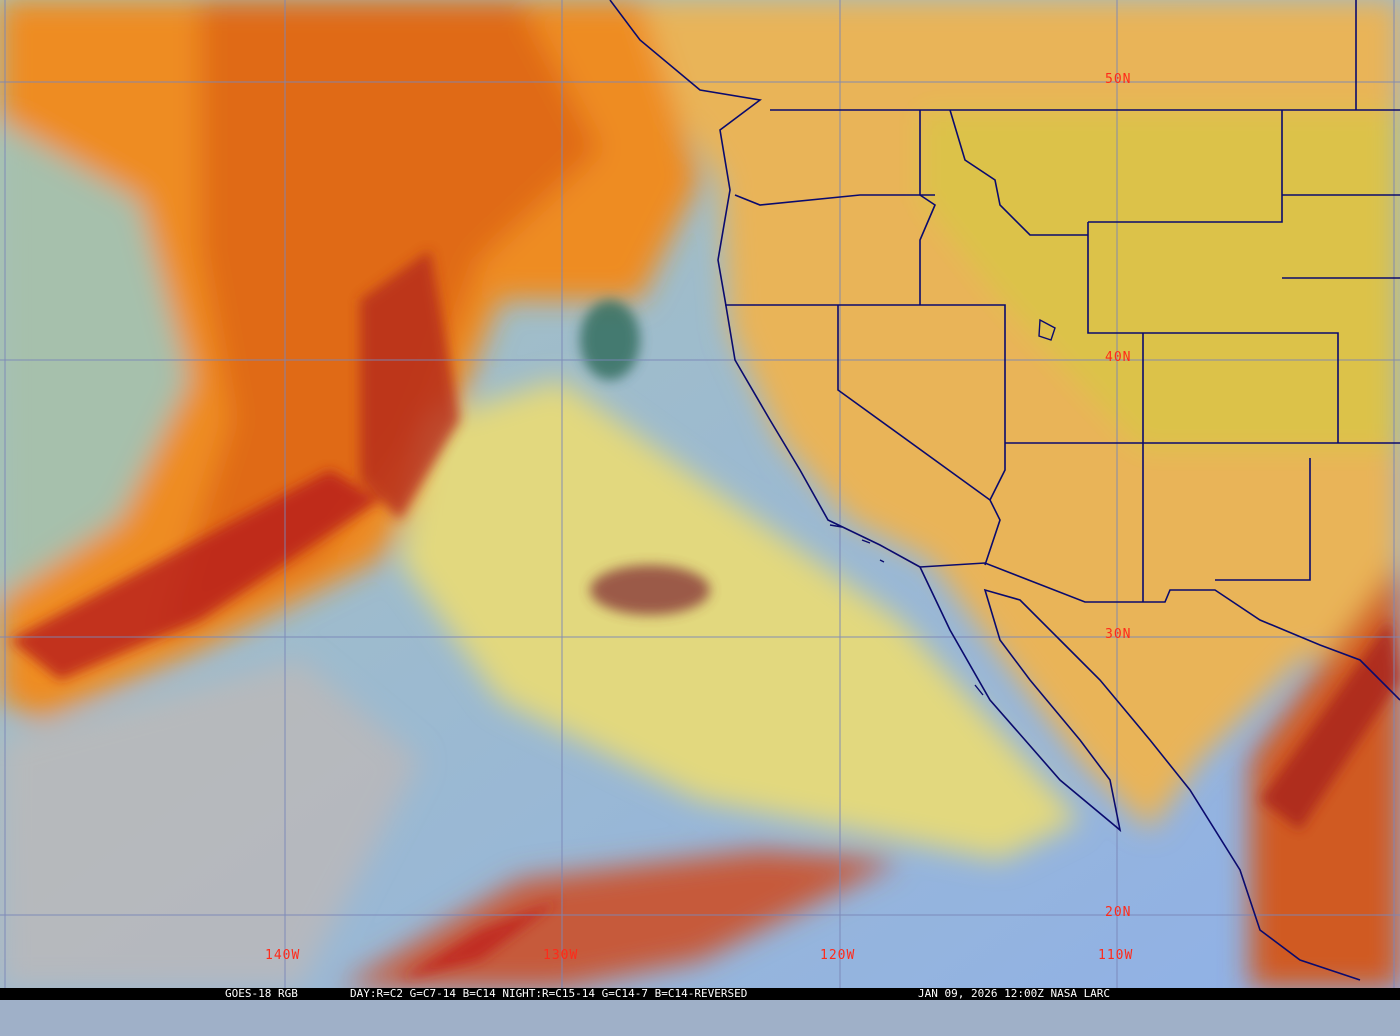  I want to click on islands, so click(942, 507).